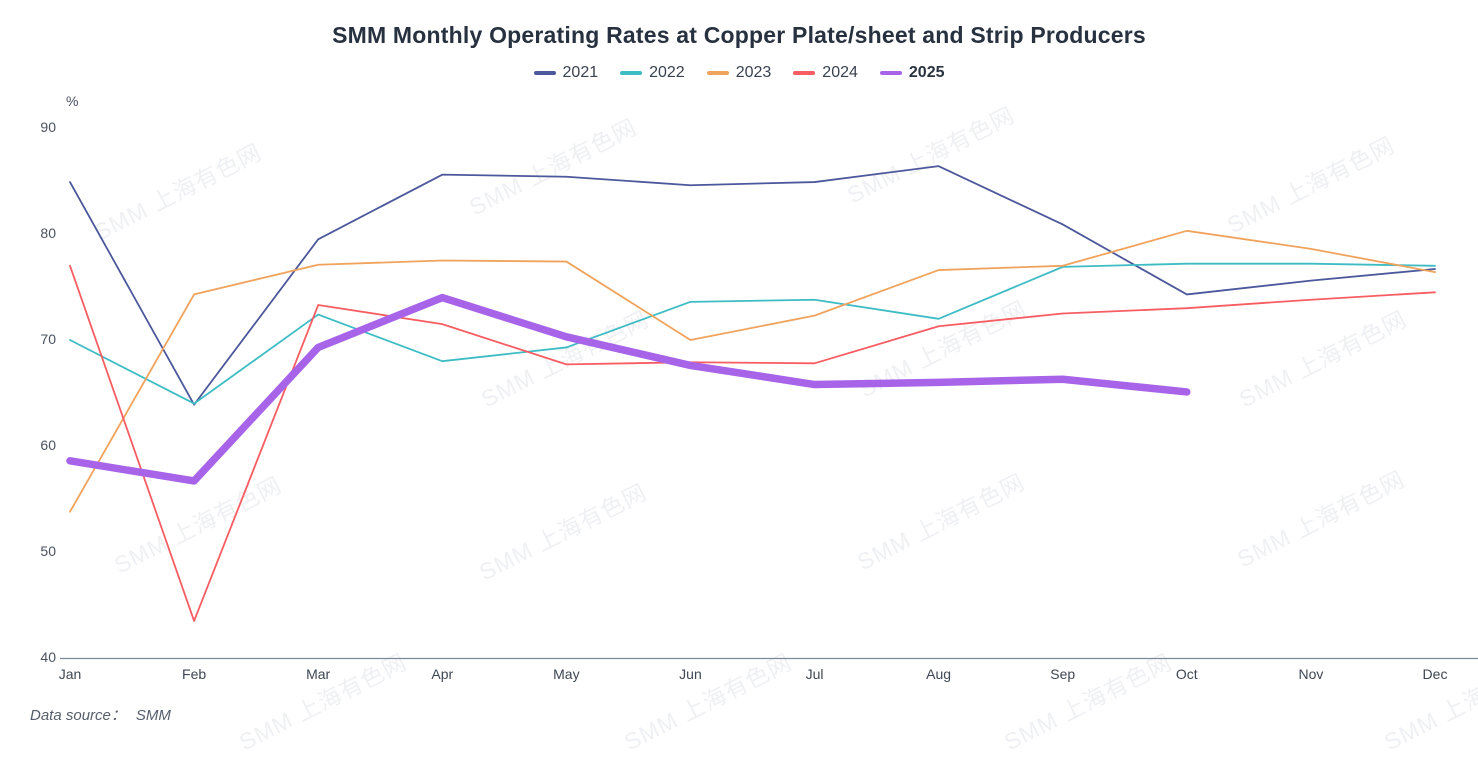 The width and height of the screenshot is (1478, 757). I want to click on y-tick-label: 90, so click(48, 127).